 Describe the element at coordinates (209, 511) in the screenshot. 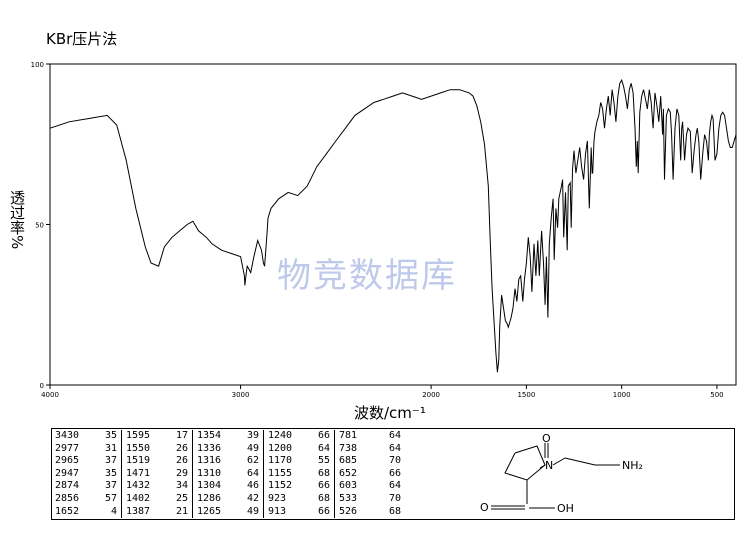

I see `peak-wavenumber: 1265` at that location.